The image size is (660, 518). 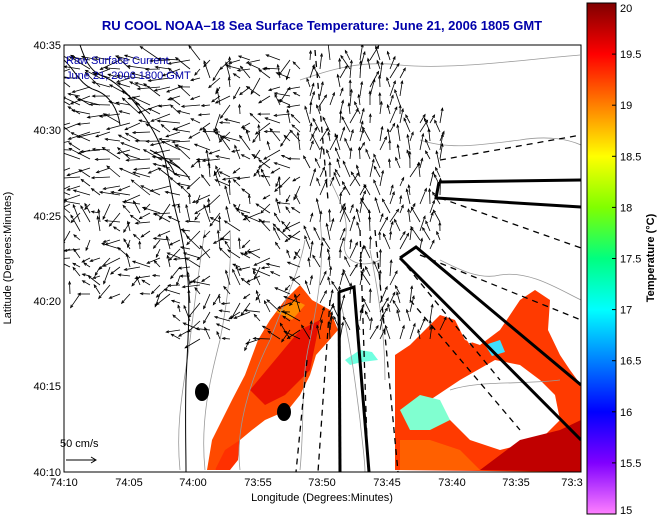 I want to click on legend-line-1: Raw Surface Current, so click(x=117, y=61).